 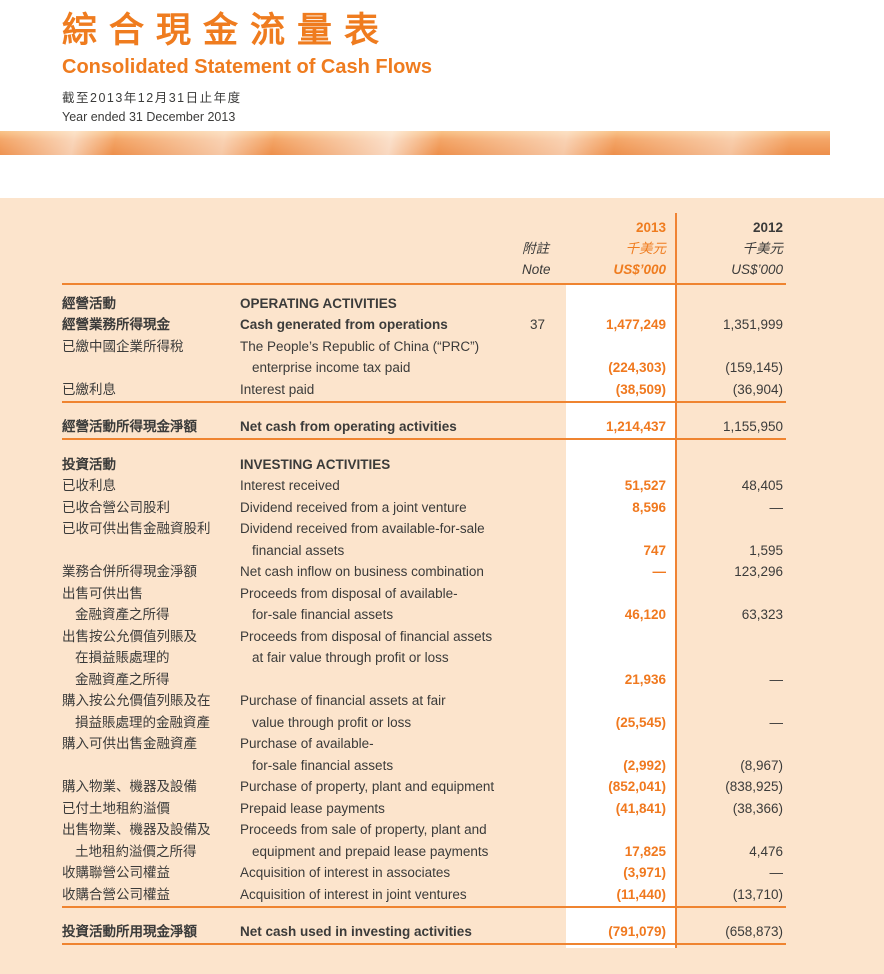 I want to click on en-label: INVESTING ACTIVITIES, so click(x=315, y=464).